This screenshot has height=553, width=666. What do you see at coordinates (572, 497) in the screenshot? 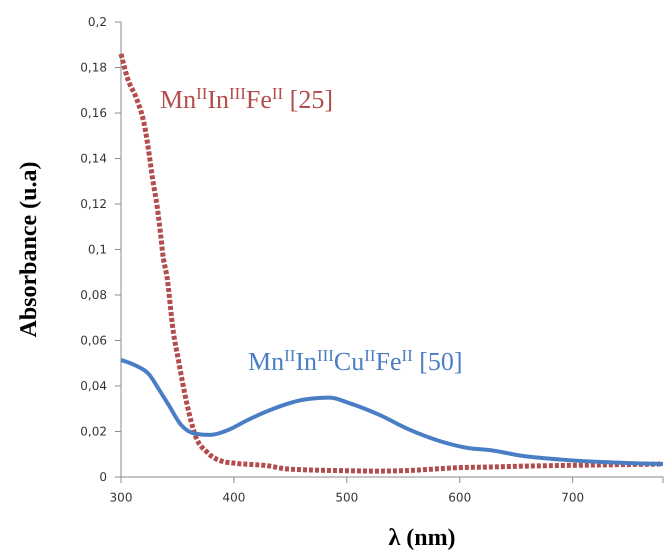
I see `x-tick-label: 700` at bounding box center [572, 497].